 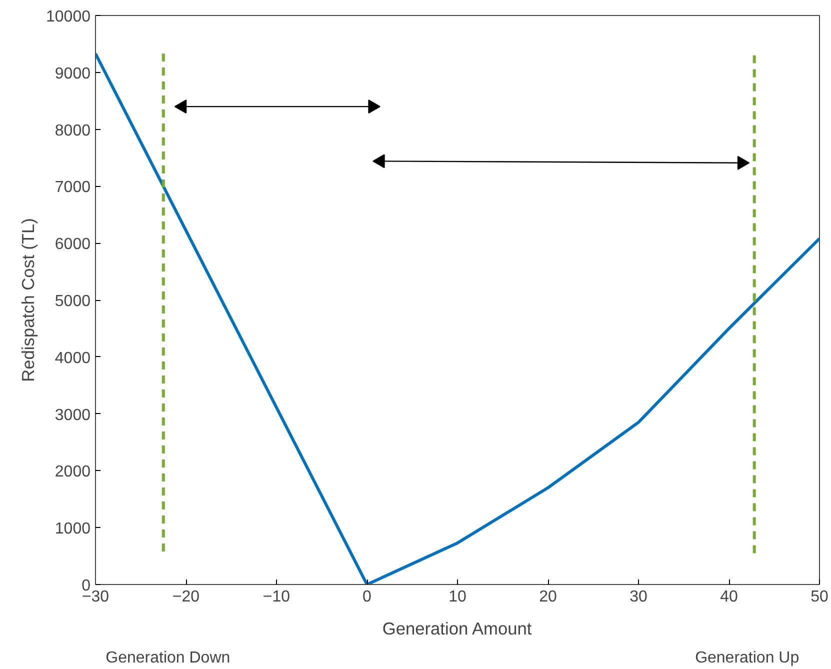 I want to click on y-tick-label: 9000, so click(x=72, y=73).